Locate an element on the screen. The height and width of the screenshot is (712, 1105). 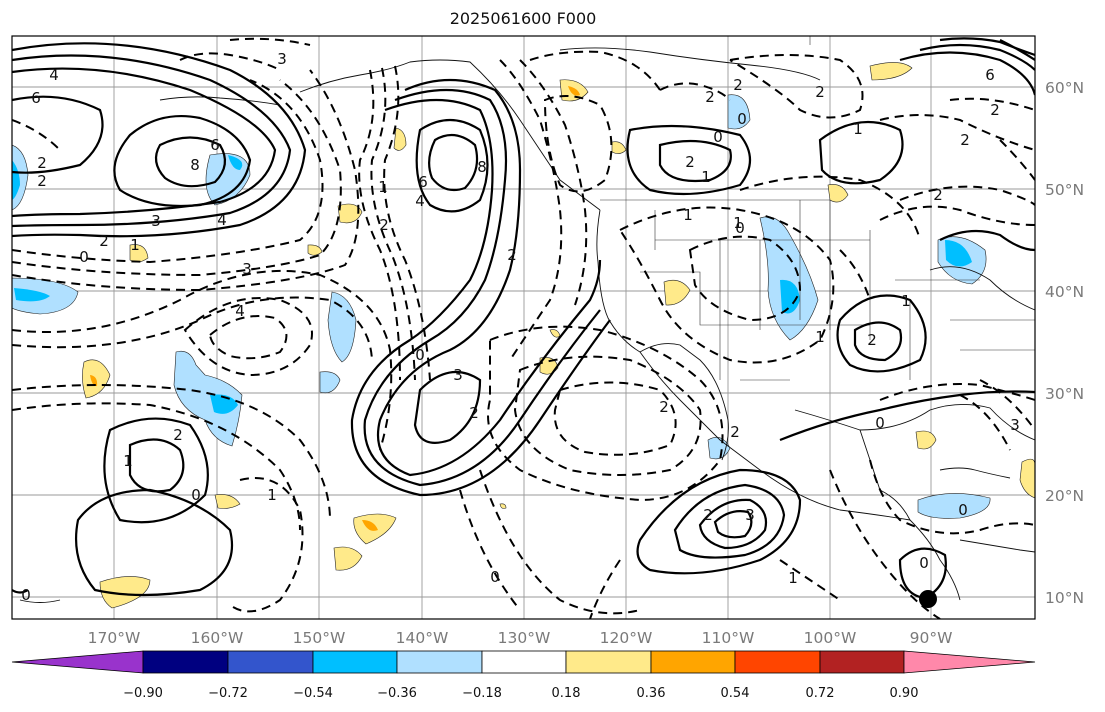
lon-tick-label: 140°W is located at coordinates (422, 638).